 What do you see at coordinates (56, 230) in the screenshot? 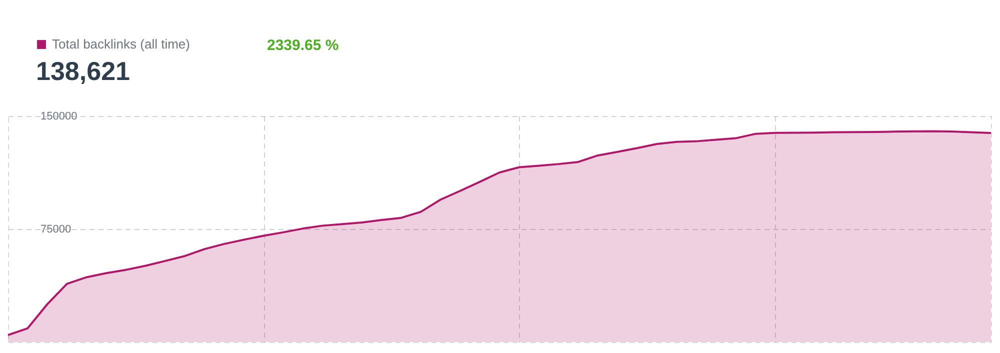
I see `y-tick-label: 75000` at bounding box center [56, 230].